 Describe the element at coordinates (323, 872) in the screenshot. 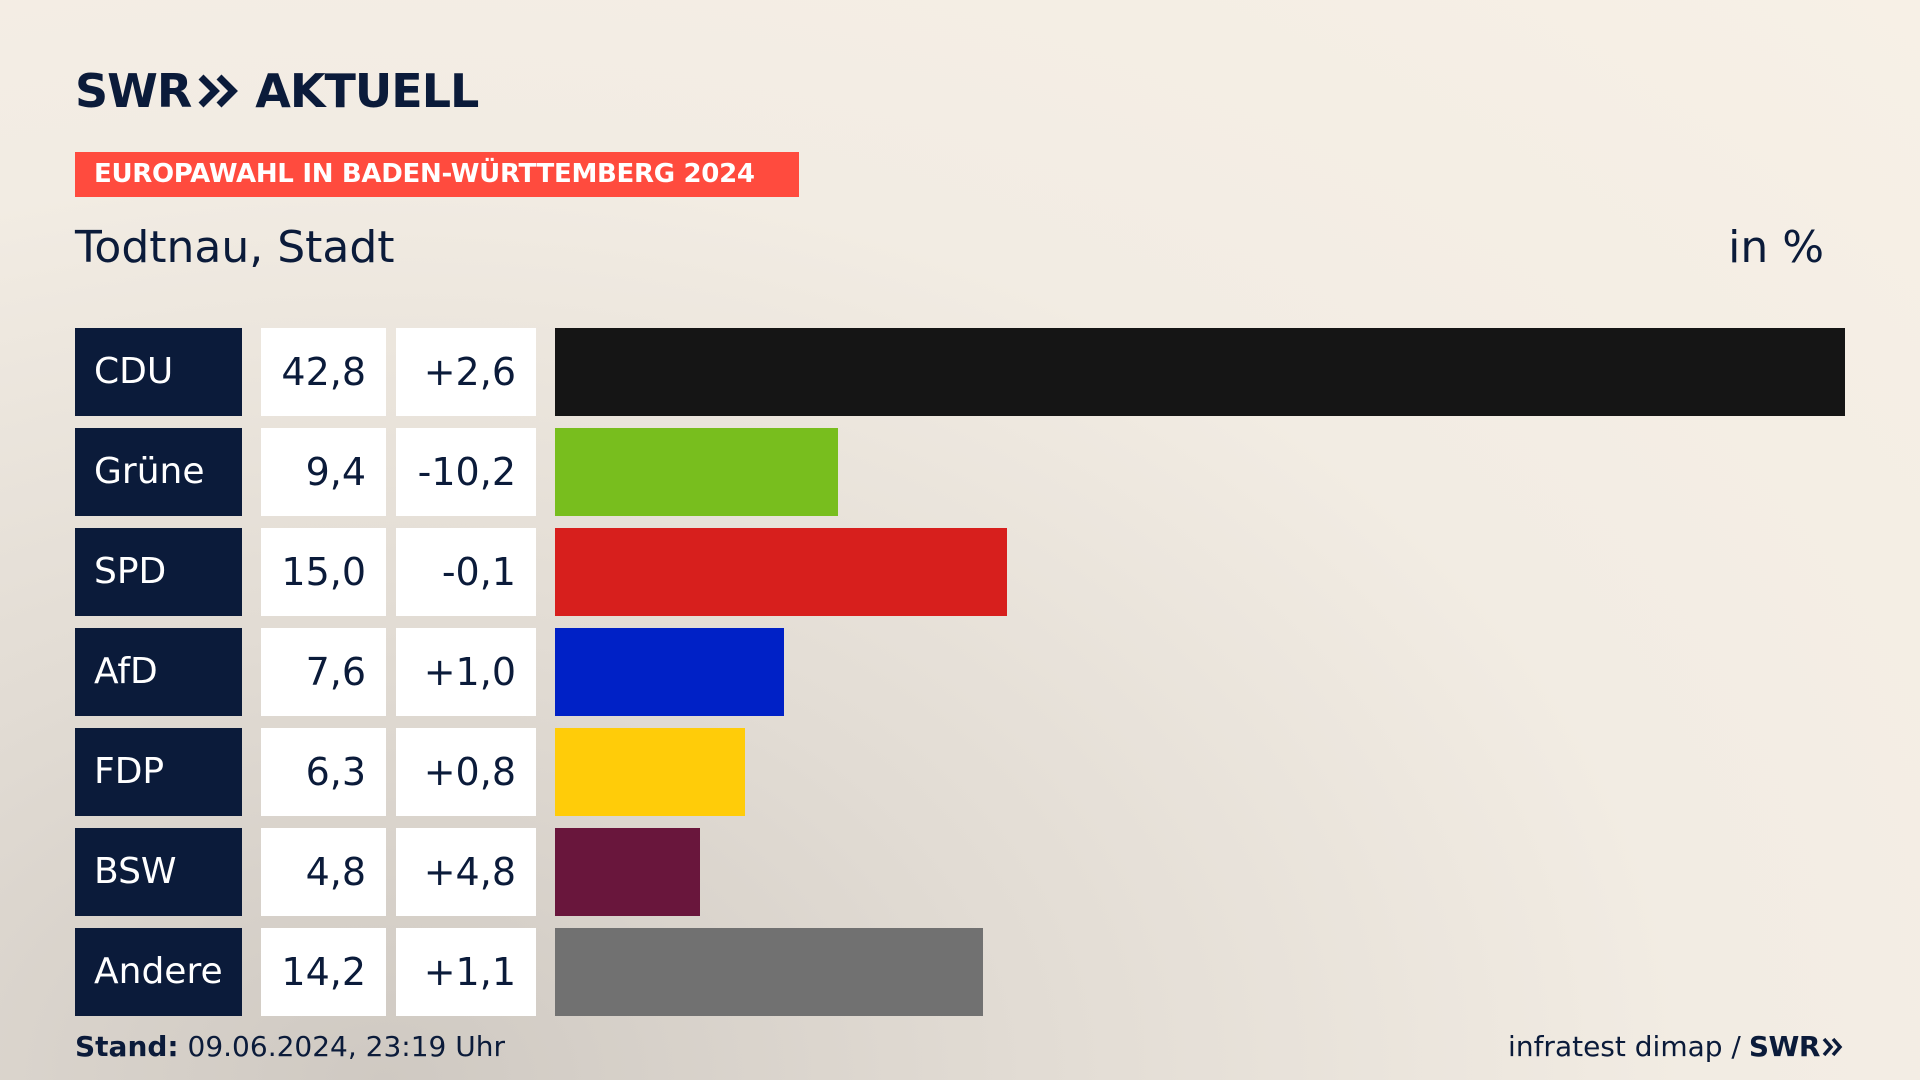

I see `vote-share-label: 4,8` at that location.